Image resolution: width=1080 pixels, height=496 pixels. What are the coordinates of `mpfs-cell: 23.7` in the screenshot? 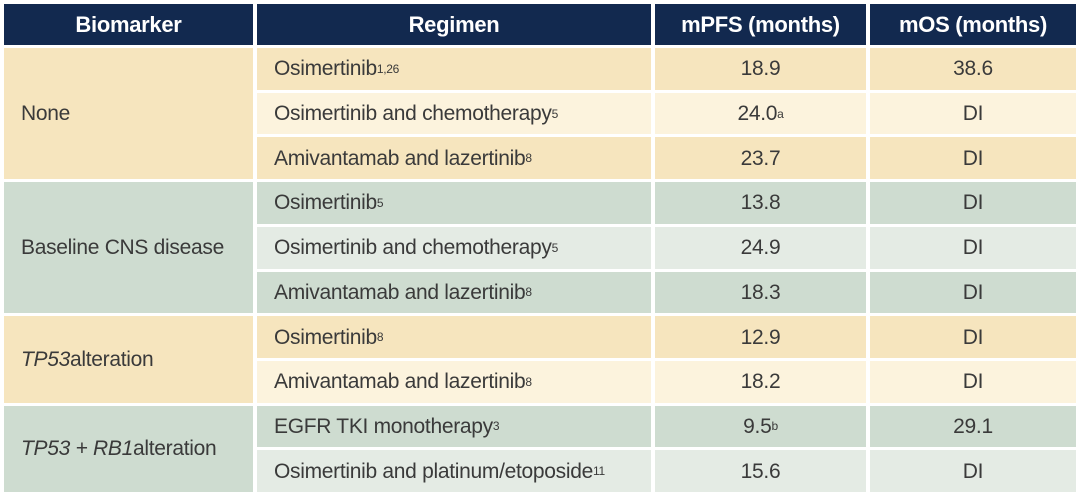 It's located at (760, 158).